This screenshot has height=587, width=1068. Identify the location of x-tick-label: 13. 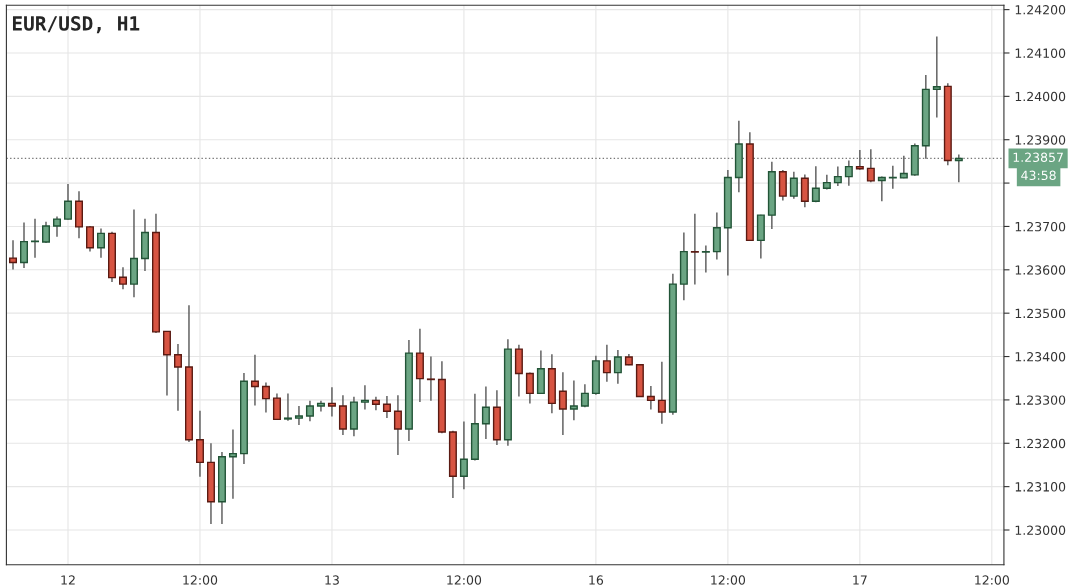
(332, 580).